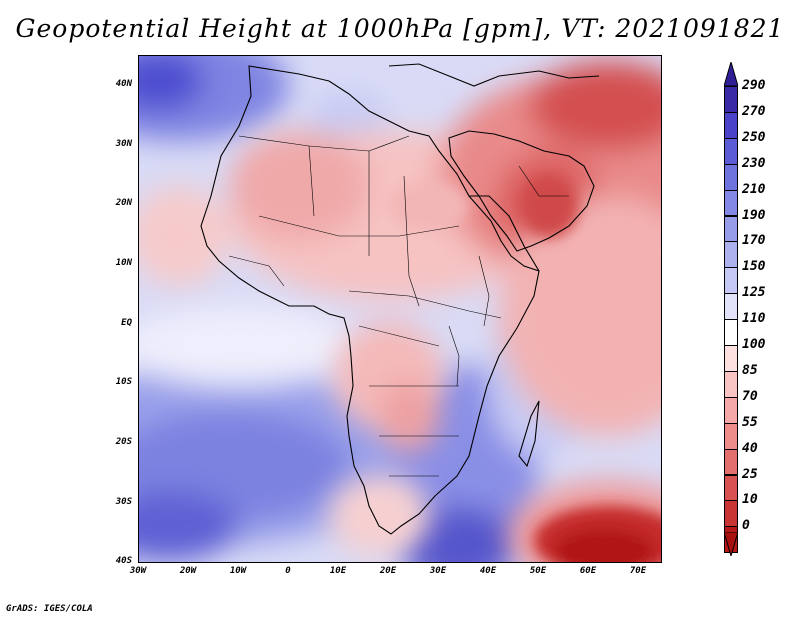  Describe the element at coordinates (754, 163) in the screenshot. I see `colorbar-label: 230` at that location.